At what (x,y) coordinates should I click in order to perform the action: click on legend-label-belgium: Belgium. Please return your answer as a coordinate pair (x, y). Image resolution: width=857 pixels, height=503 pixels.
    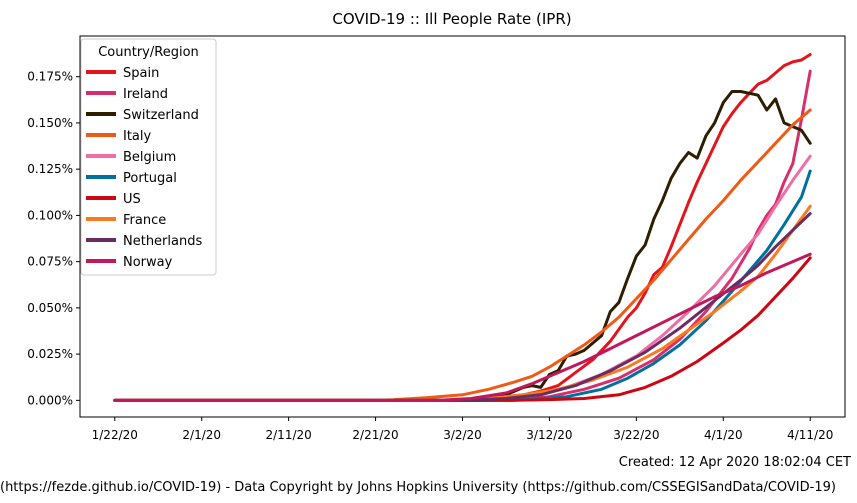
    Looking at the image, I should click on (149, 157).